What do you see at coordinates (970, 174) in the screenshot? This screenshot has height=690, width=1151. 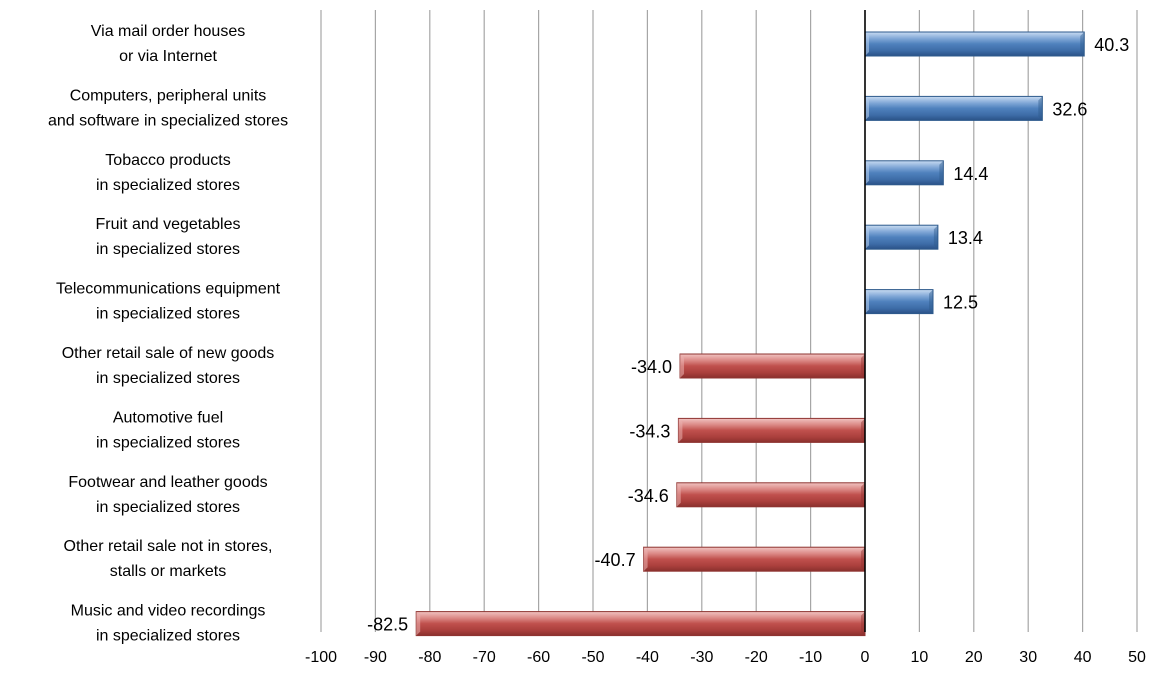 I see `bar-value-label: 14.4` at bounding box center [970, 174].